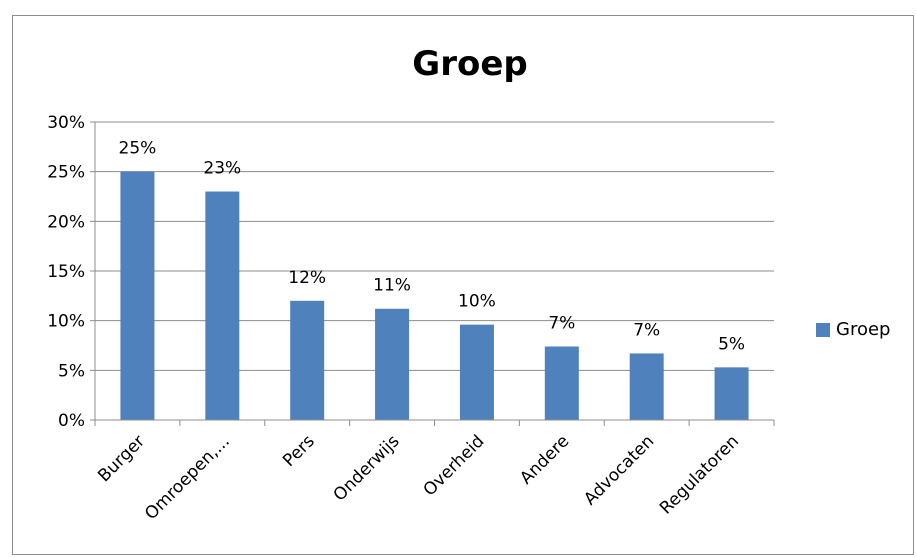 The height and width of the screenshot is (558, 917). What do you see at coordinates (66, 173) in the screenshot?
I see `y-tick-label: 25%` at bounding box center [66, 173].